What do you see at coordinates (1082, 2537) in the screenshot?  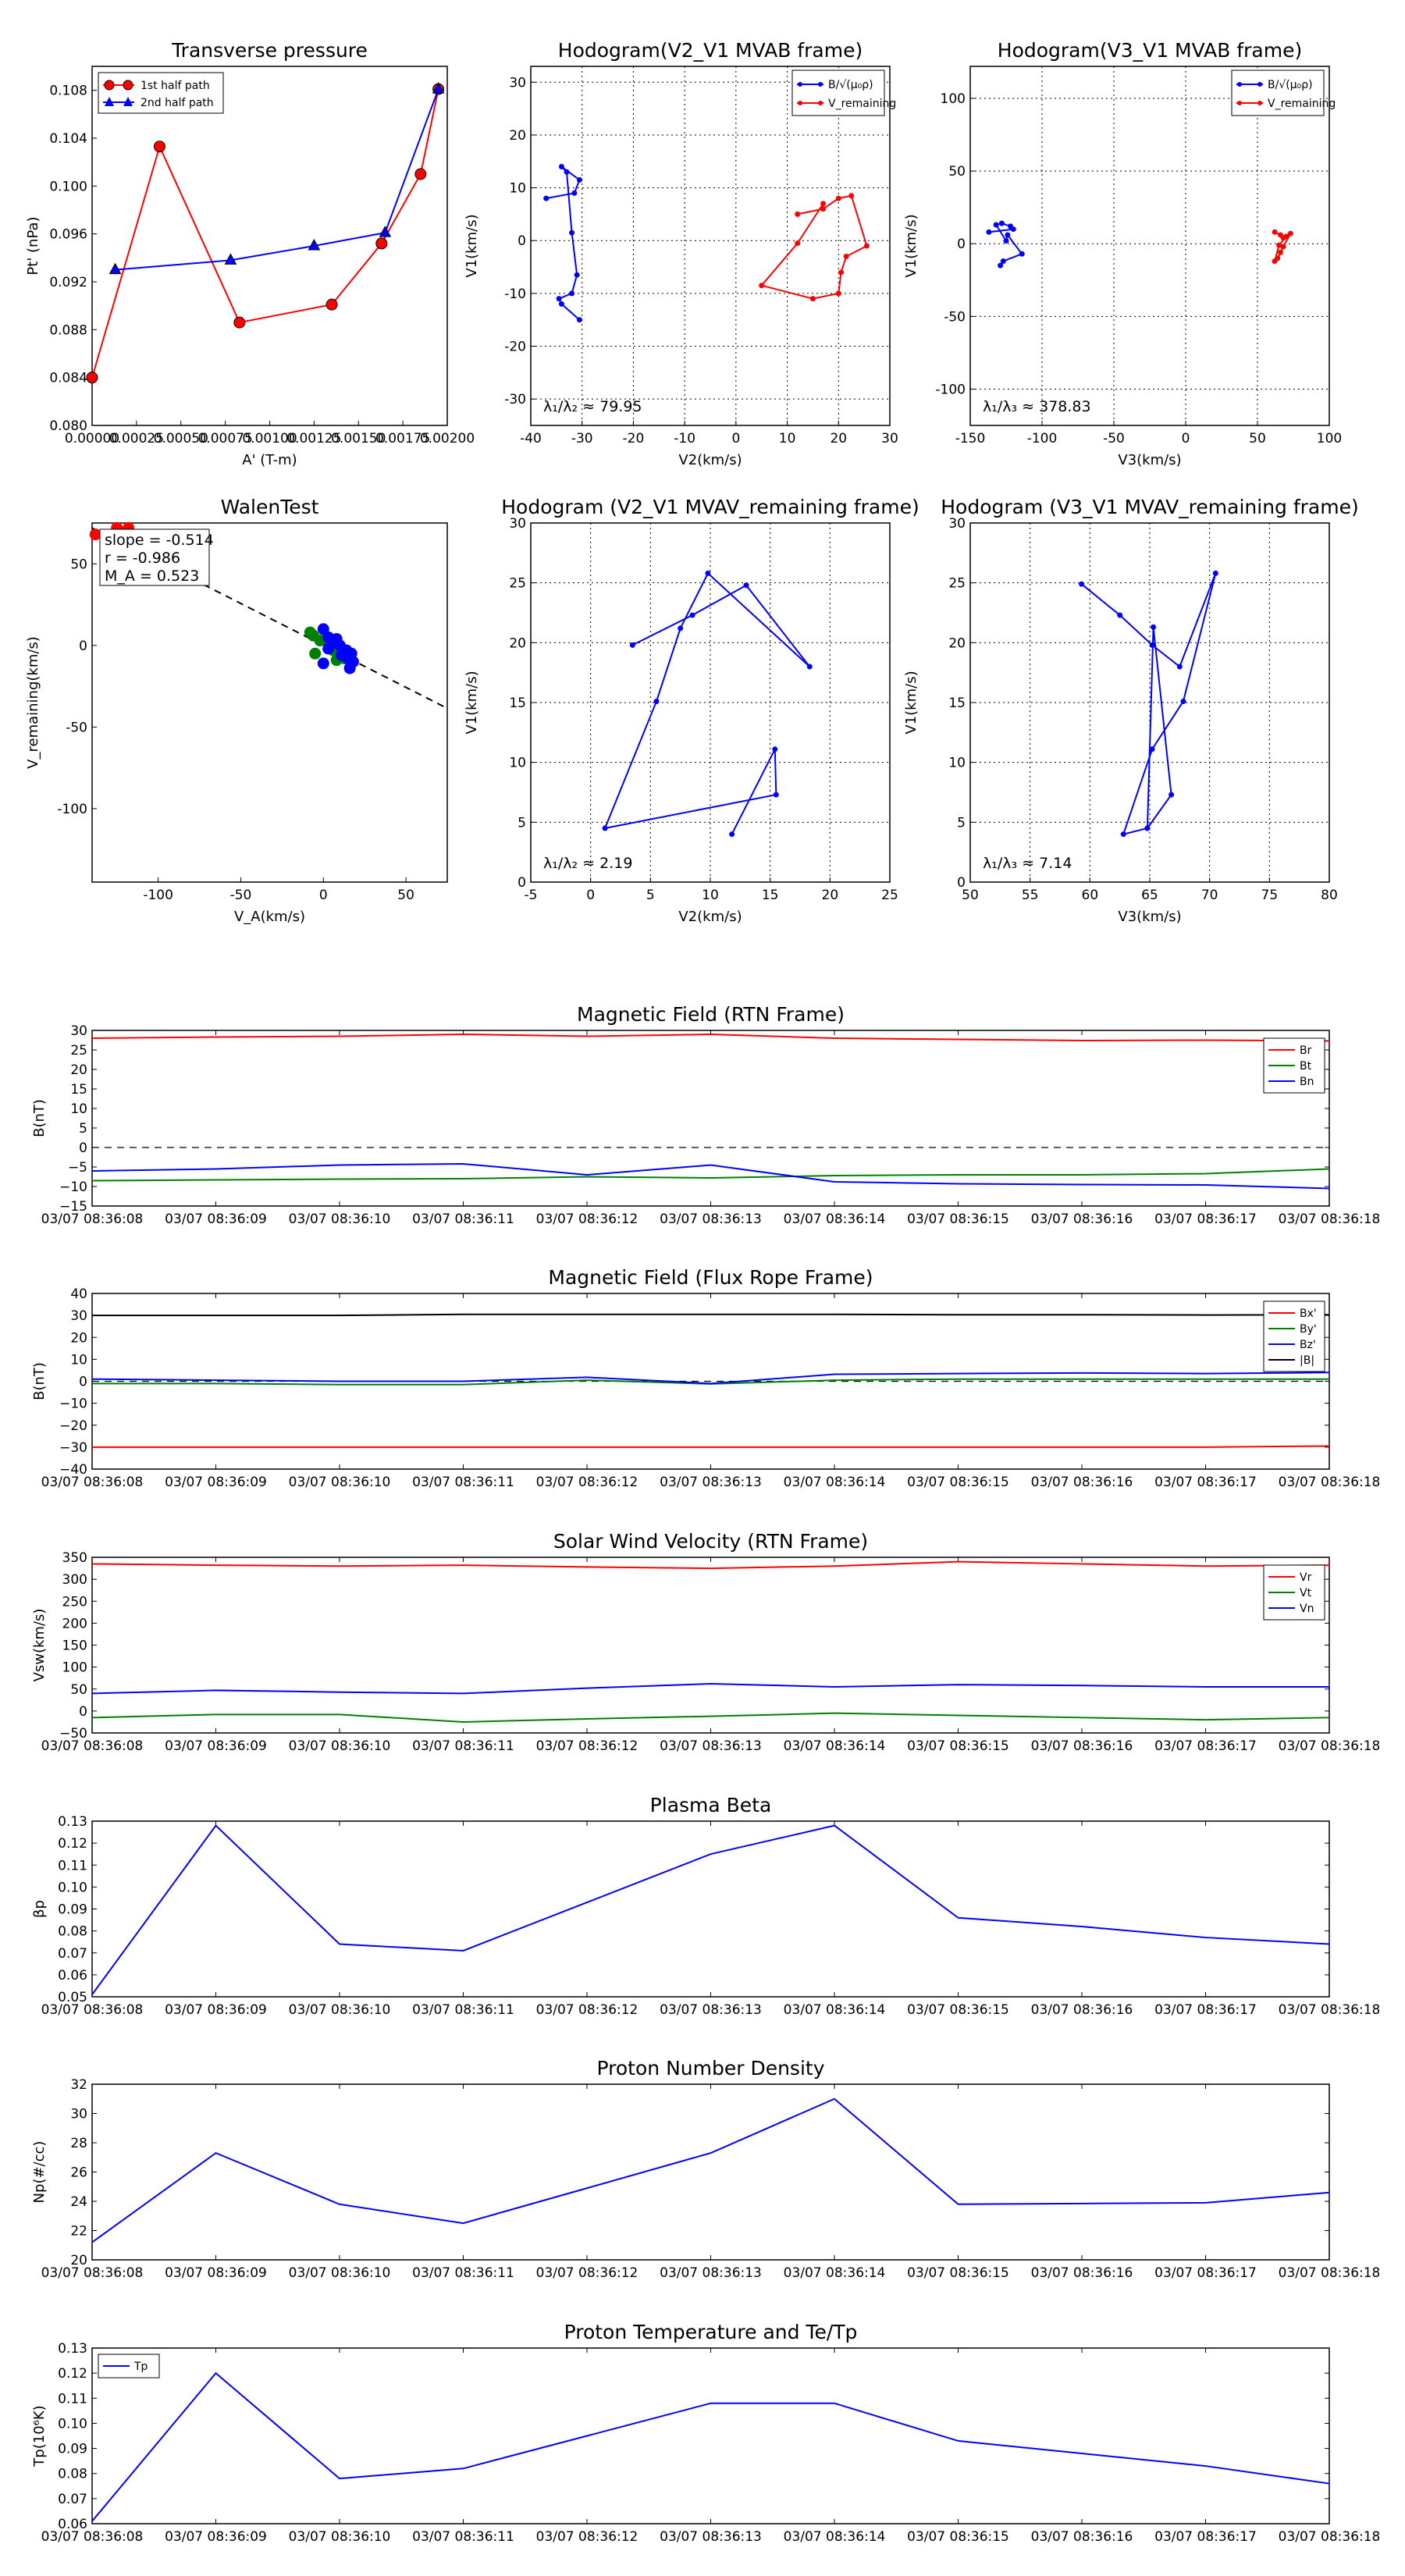 I see `time-tick-label: 03/07 08:36:16` at bounding box center [1082, 2537].